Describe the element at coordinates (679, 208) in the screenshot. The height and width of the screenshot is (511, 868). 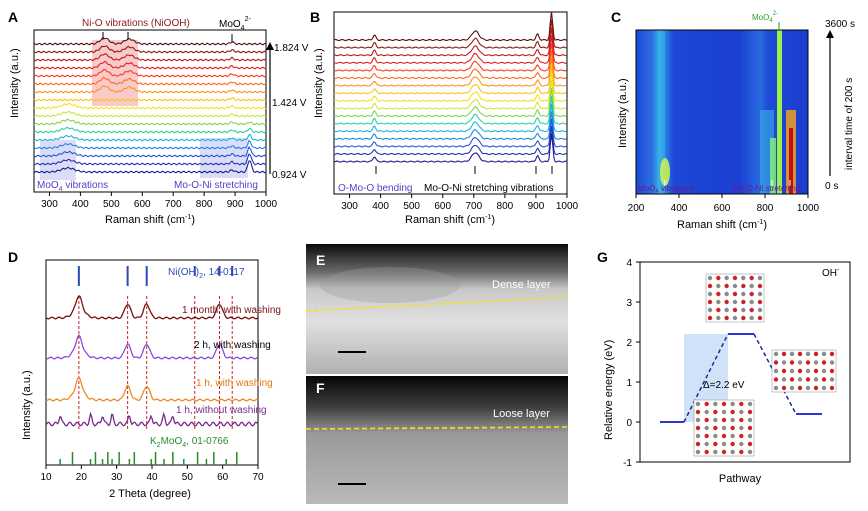
I see `panel-c-xtick-label: 400` at that location.